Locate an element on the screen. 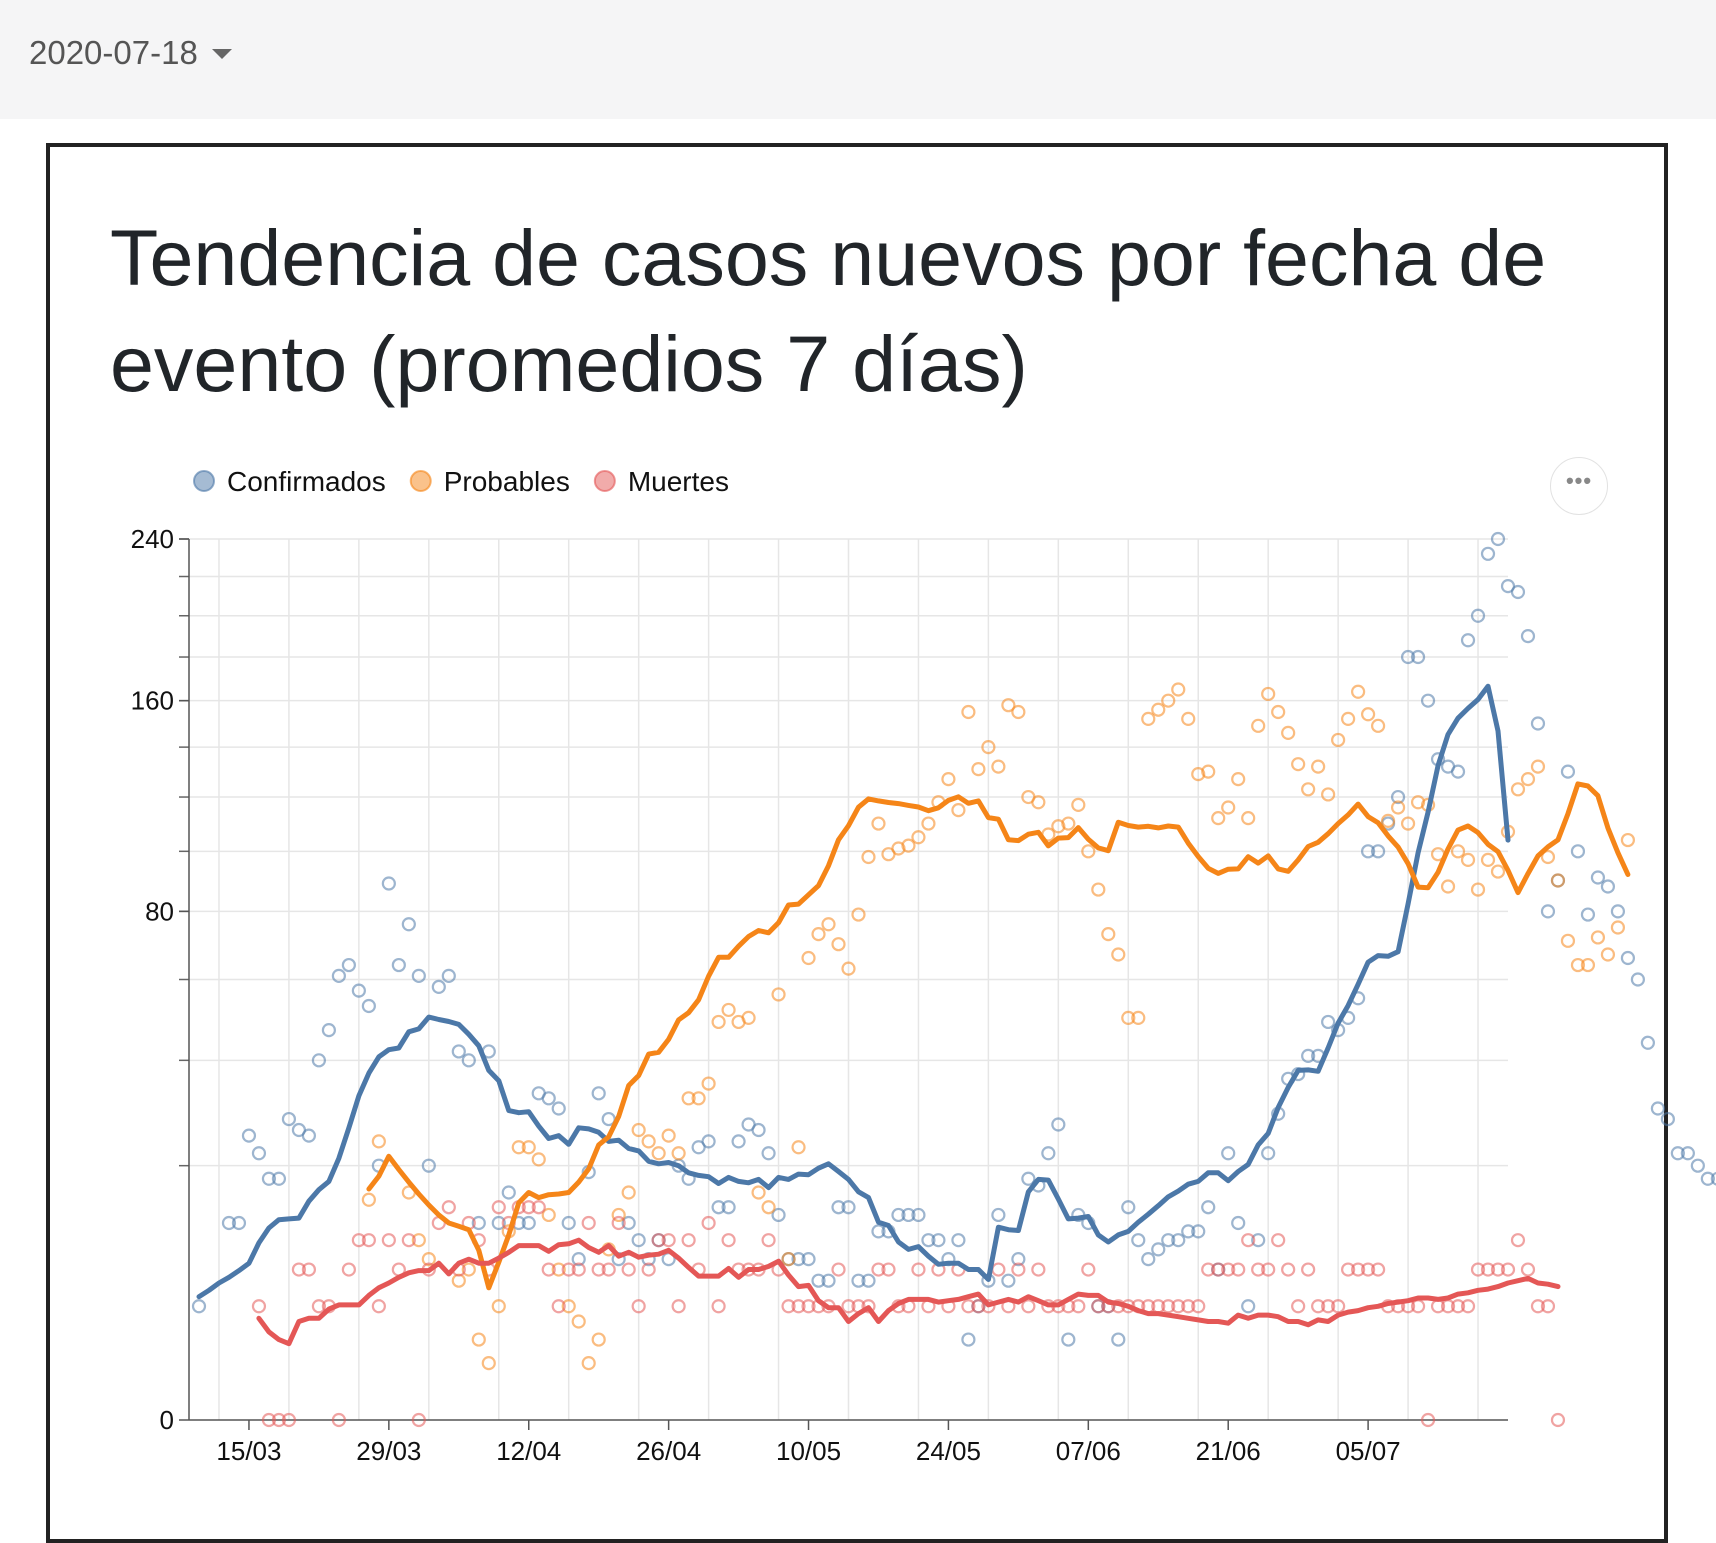  x-tick-label: 21/06 is located at coordinates (1228, 1451).